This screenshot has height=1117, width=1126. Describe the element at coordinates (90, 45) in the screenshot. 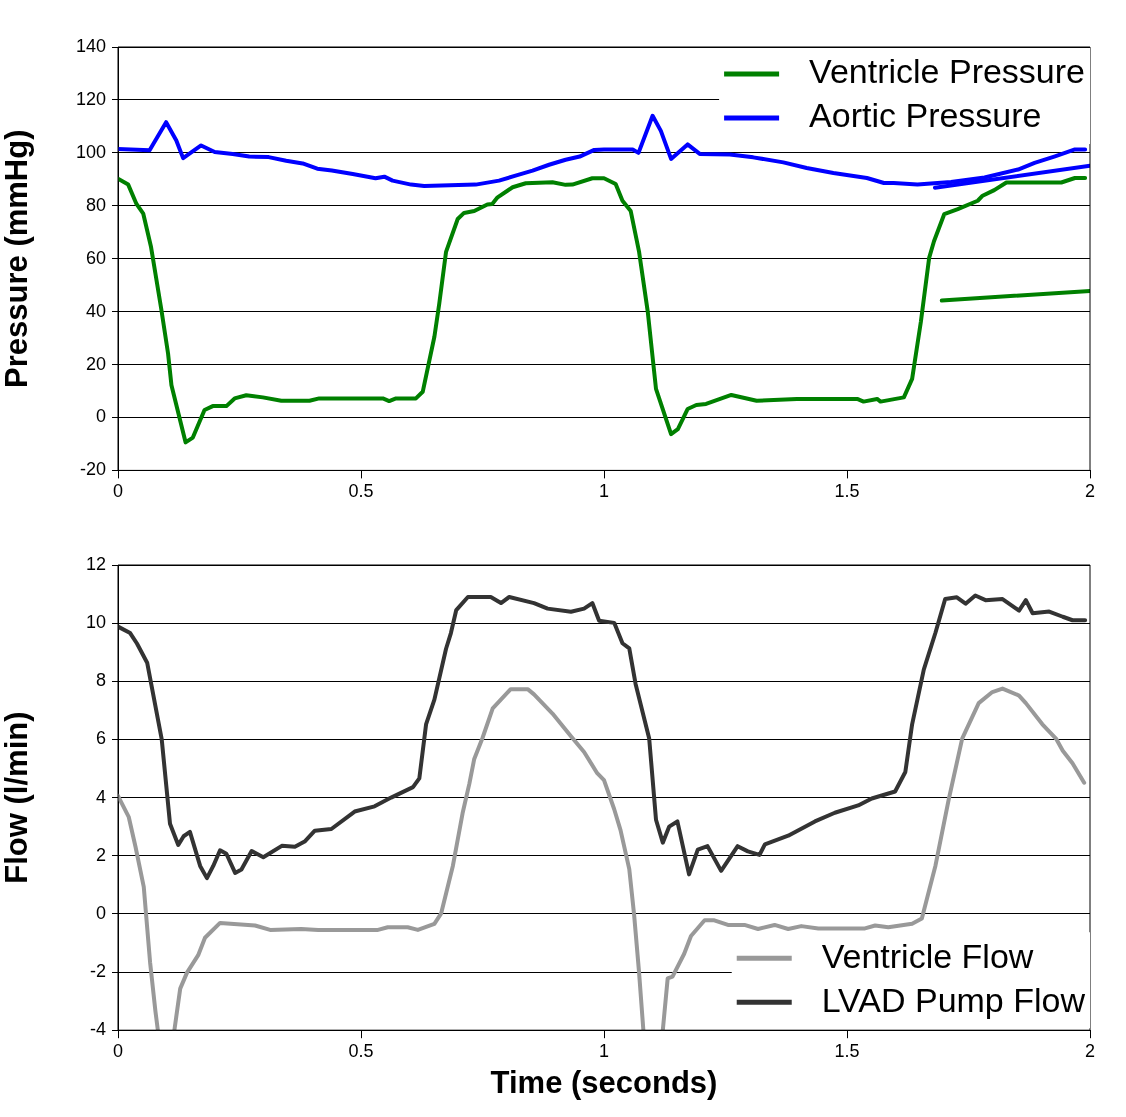

I see `y-tick-label: 140` at that location.